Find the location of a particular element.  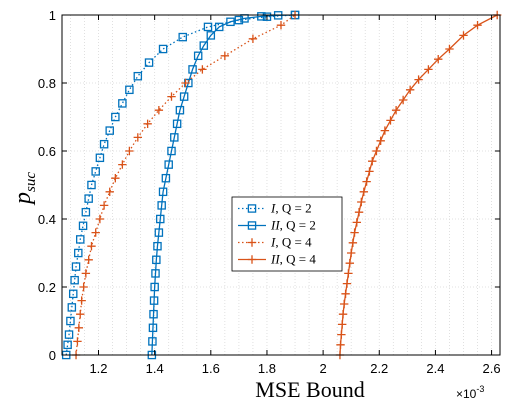

legend-item: I, Q = 2 is located at coordinates (275, 208).